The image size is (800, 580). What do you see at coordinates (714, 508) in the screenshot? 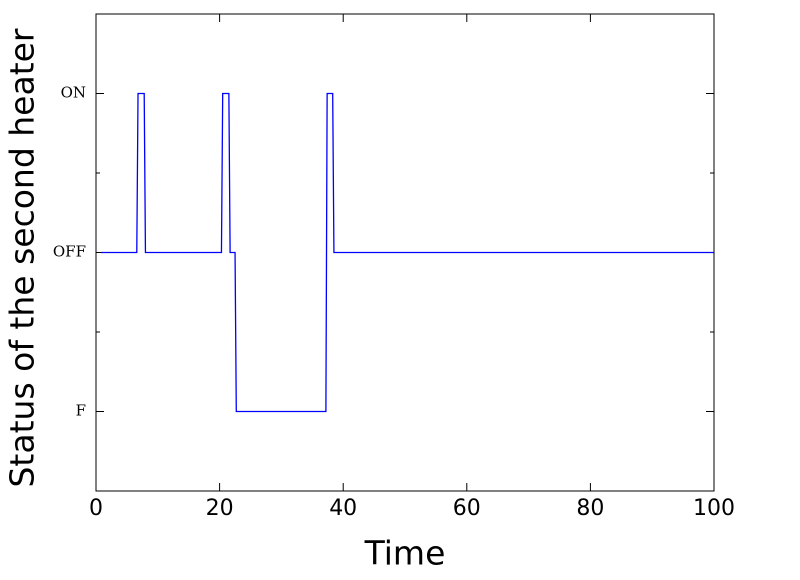
I see `x-tick-label: 100` at bounding box center [714, 508].